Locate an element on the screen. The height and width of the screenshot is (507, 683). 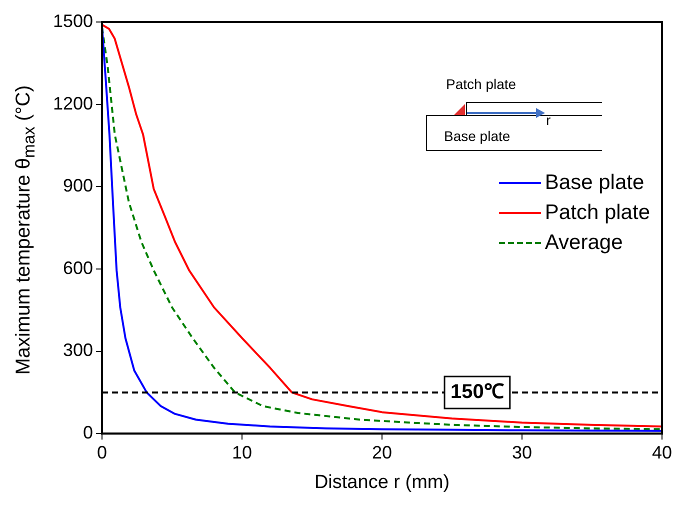
legend-label: Average is located at coordinates (583, 243).